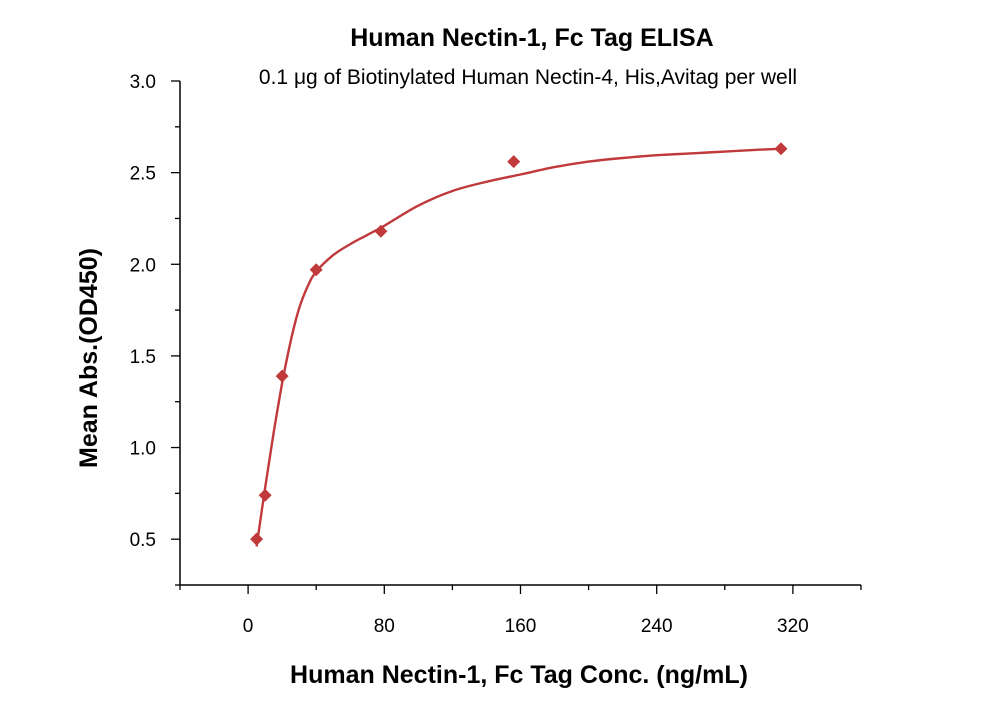 This screenshot has height=702, width=1000. What do you see at coordinates (531, 38) in the screenshot?
I see `chart-title: Human Nectin-1, Fc Tag ELISA` at bounding box center [531, 38].